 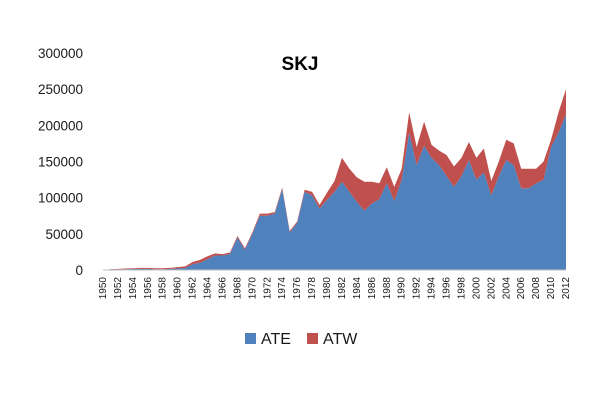 What do you see at coordinates (301, 339) in the screenshot?
I see `legend: ATE ATW` at bounding box center [301, 339].